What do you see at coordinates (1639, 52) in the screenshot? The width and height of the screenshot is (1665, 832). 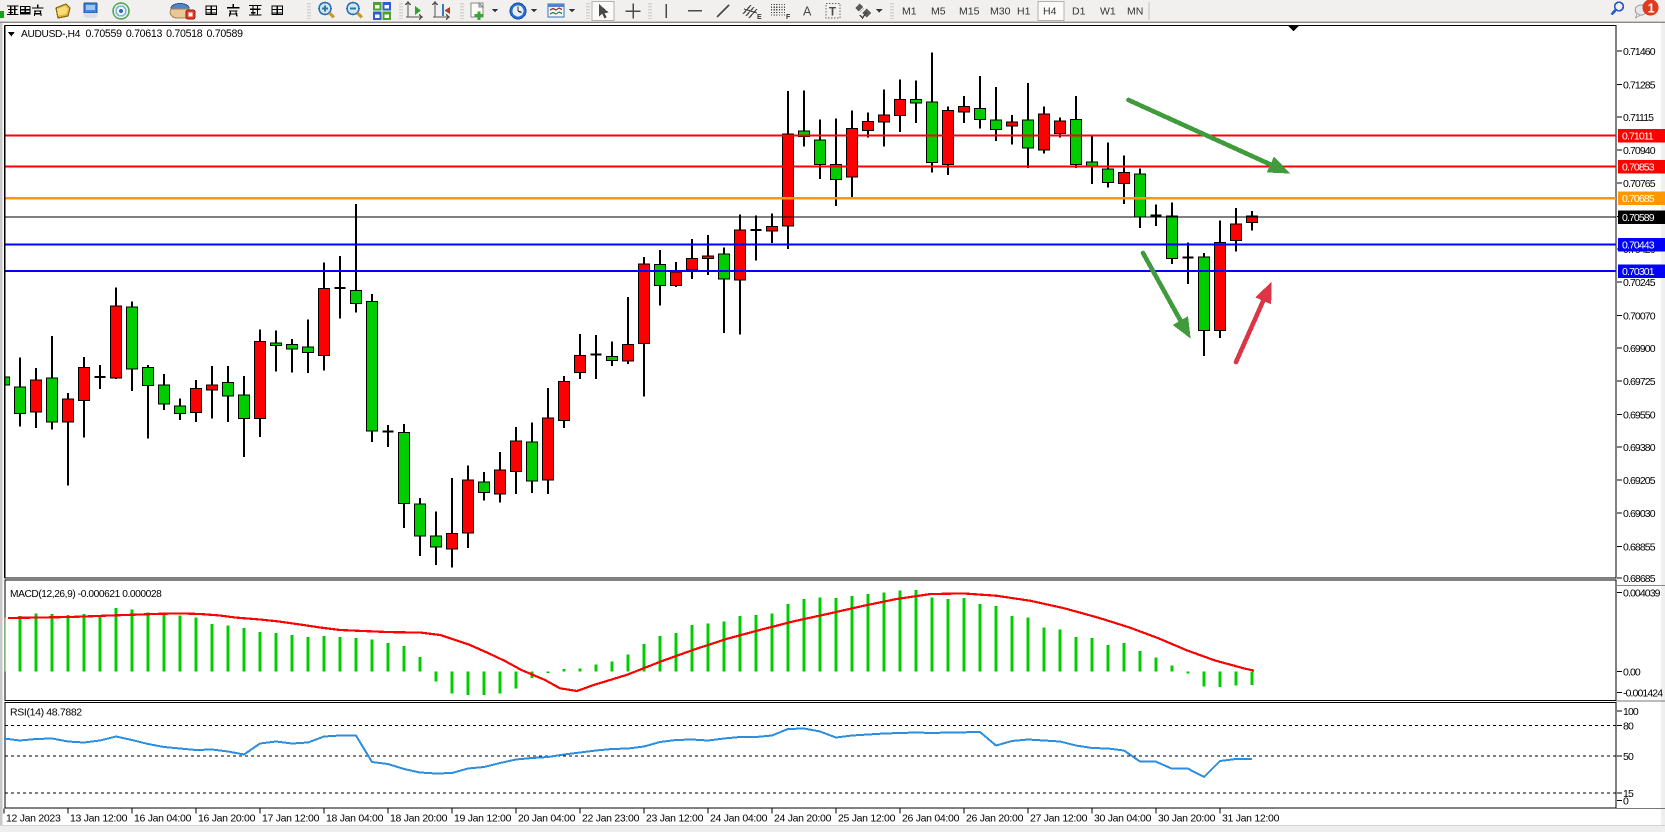 I see `svg-text: 0.71460` at bounding box center [1639, 52].